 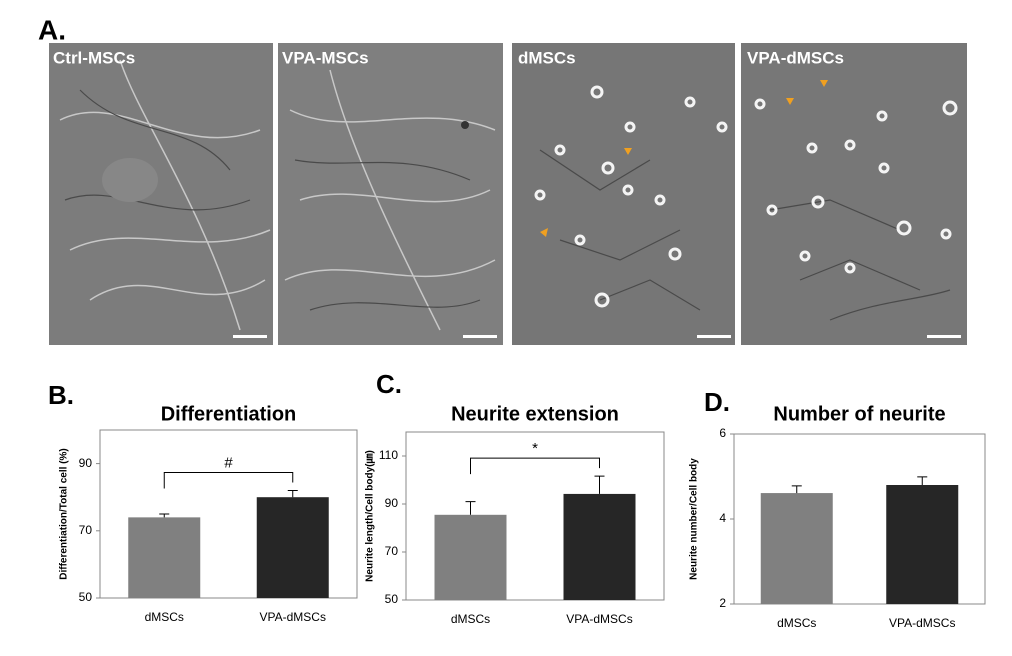 What do you see at coordinates (370, 516) in the screenshot?
I see `y-axis-label: Neurite length/Cell body(㎛)` at bounding box center [370, 516].